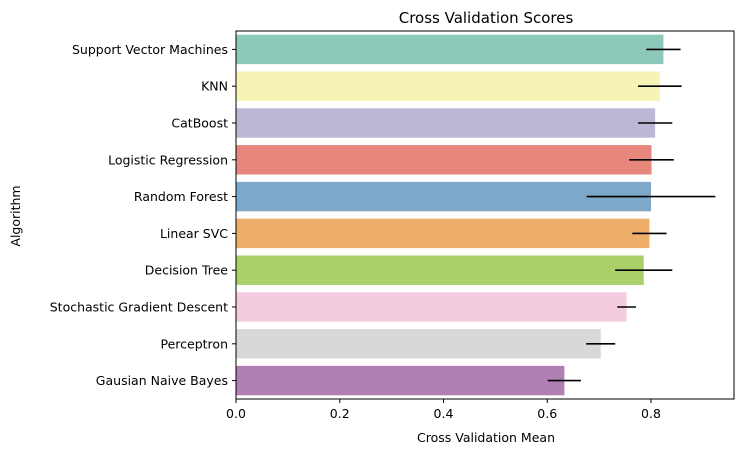  I want to click on x-tick-label: 0.2, so click(340, 413).